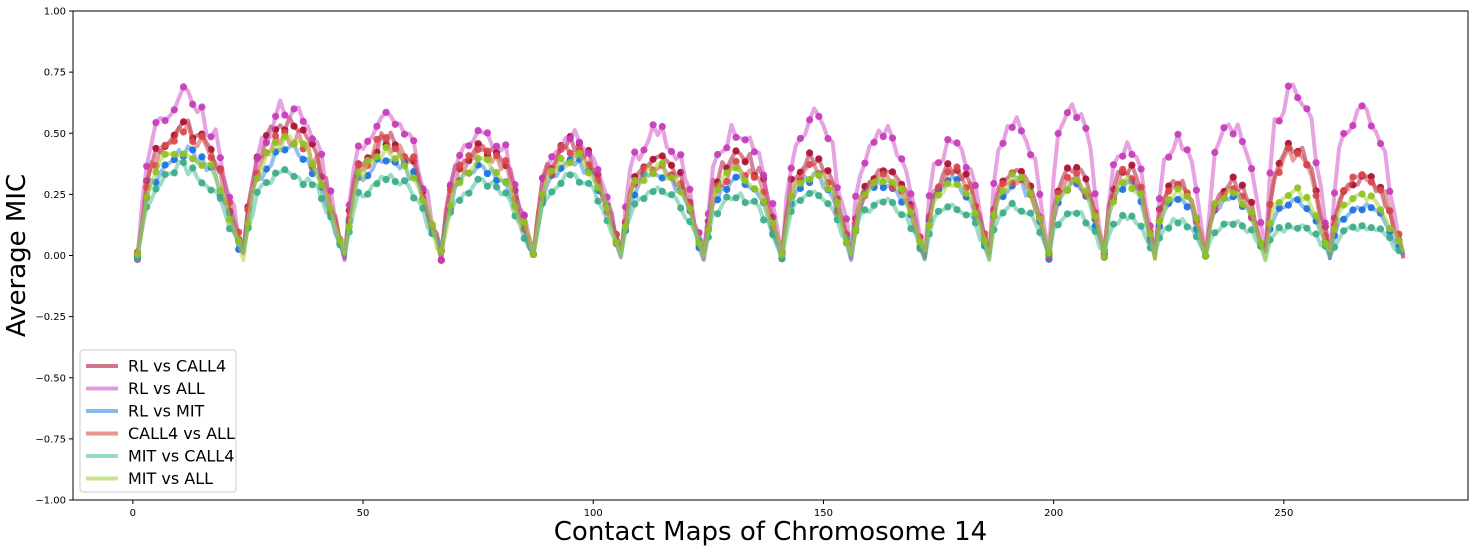  I want to click on legend-entry: MIT vs CALL4, so click(181, 456).